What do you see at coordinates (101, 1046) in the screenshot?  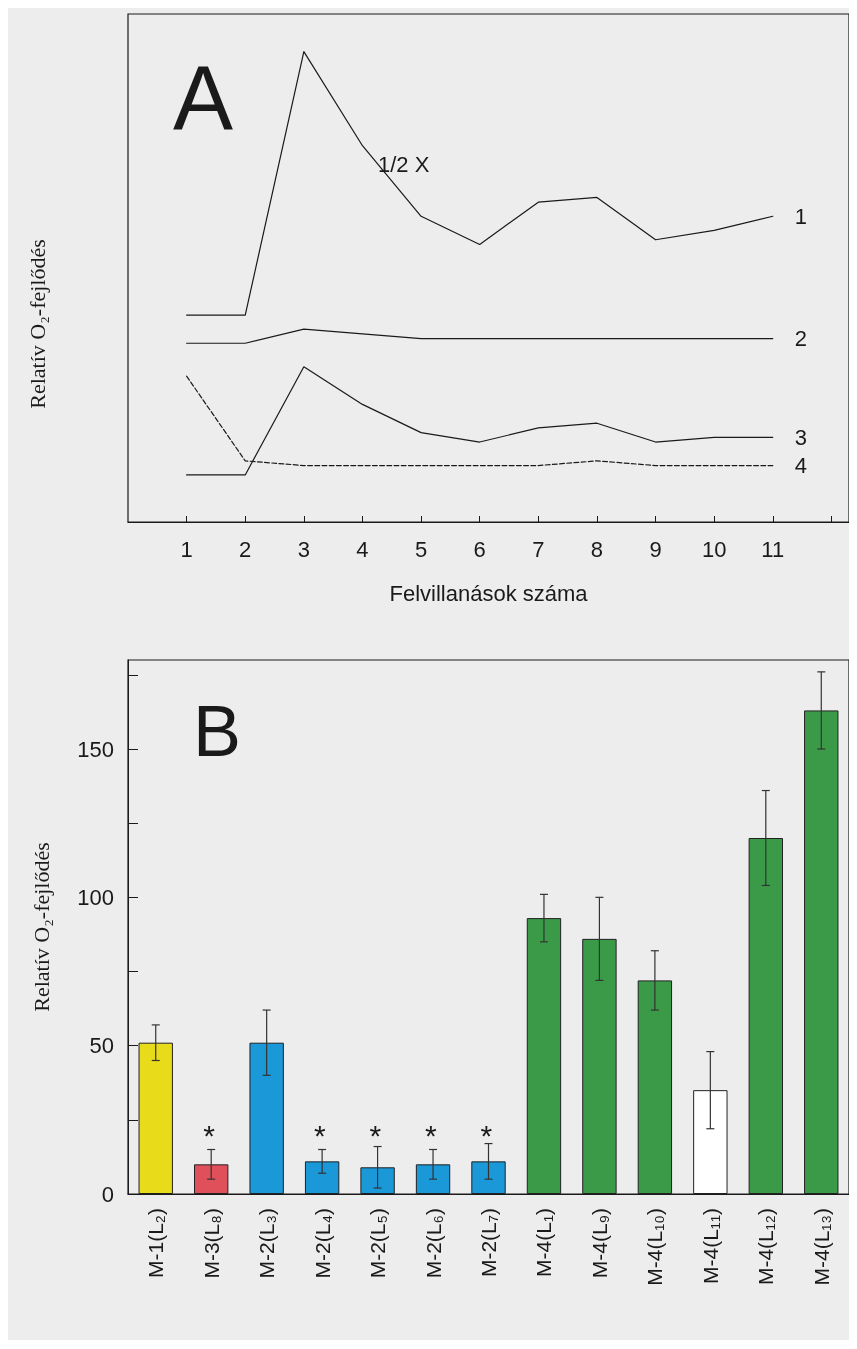 I see `y-tick-label: 50` at bounding box center [101, 1046].